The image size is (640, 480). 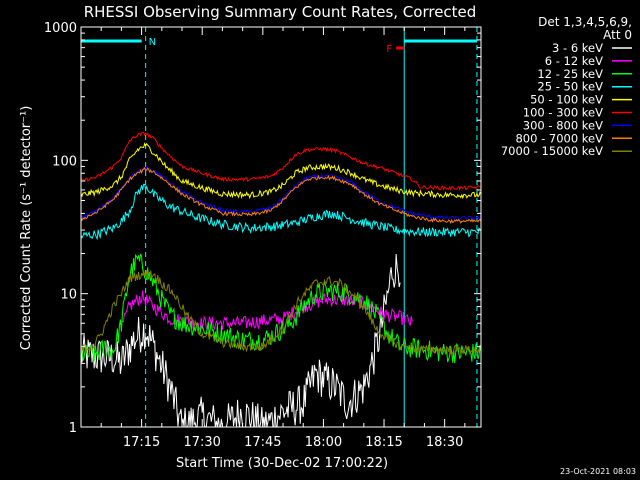 I want to click on y-tick-label: 10, so click(x=68, y=295).